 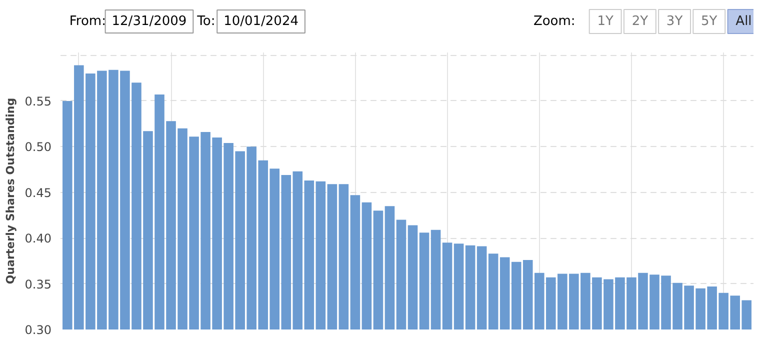 I want to click on text: To:, so click(x=206, y=21).